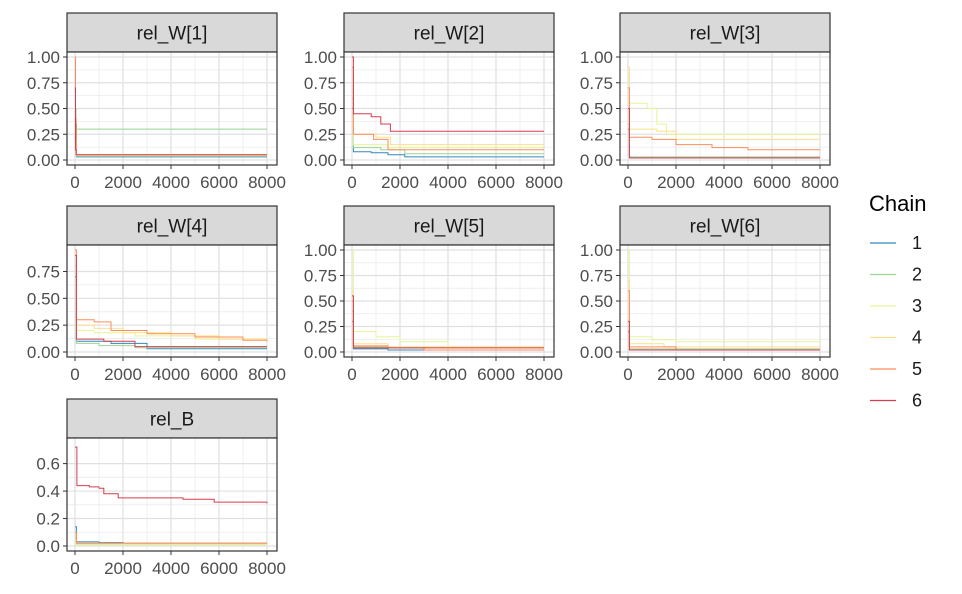  I want to click on facet-panel: rel_B 0.0 0.2 0.4 0.6 0 2000 4000 6000 8000, so click(161, 488).